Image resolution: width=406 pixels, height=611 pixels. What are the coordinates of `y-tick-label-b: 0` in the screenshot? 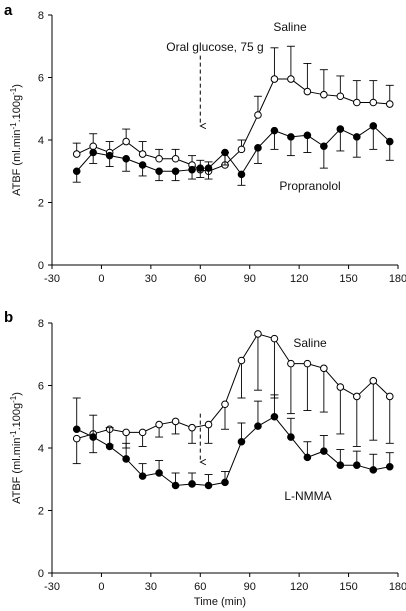 It's located at (41, 574).